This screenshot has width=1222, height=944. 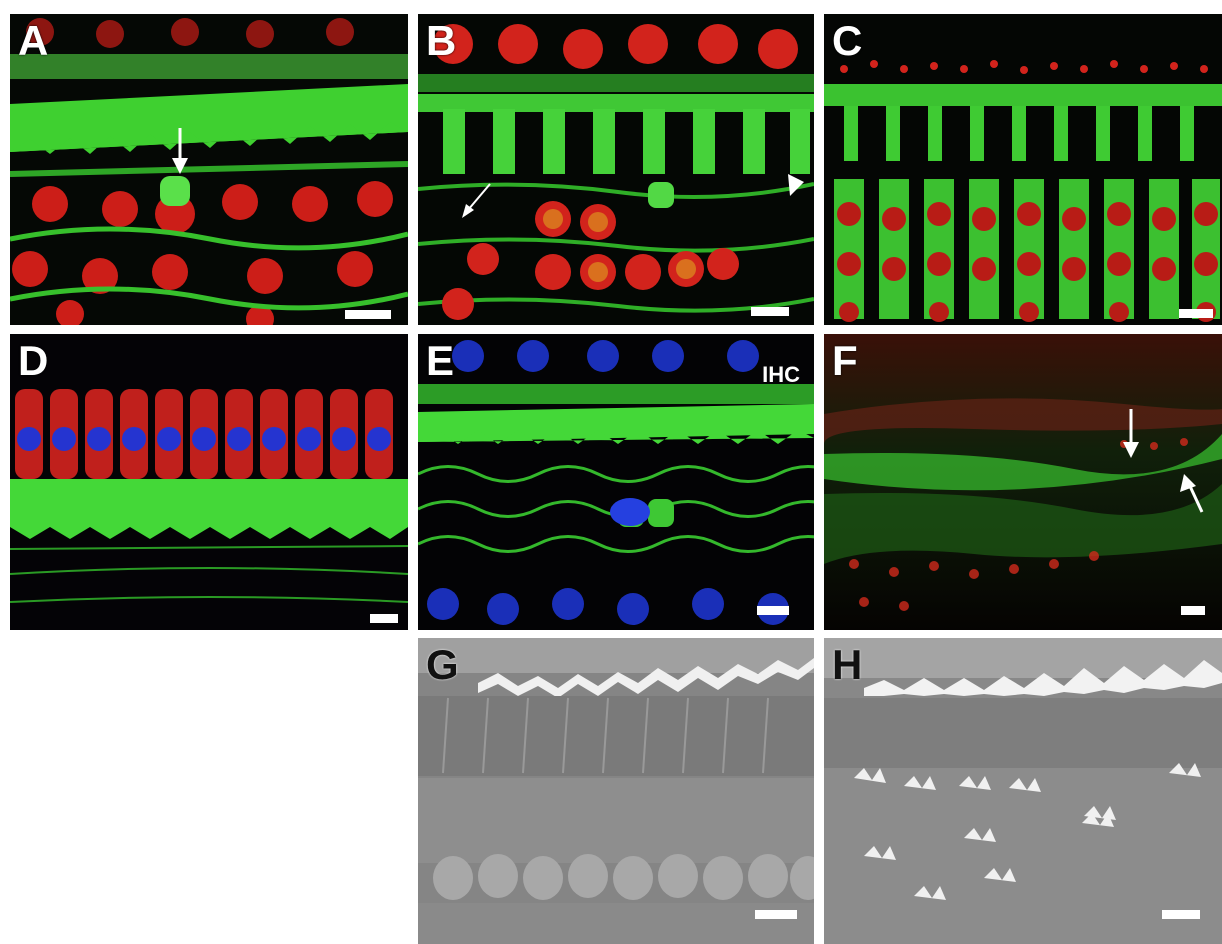 I want to click on panel-label: D, so click(x=33, y=360).